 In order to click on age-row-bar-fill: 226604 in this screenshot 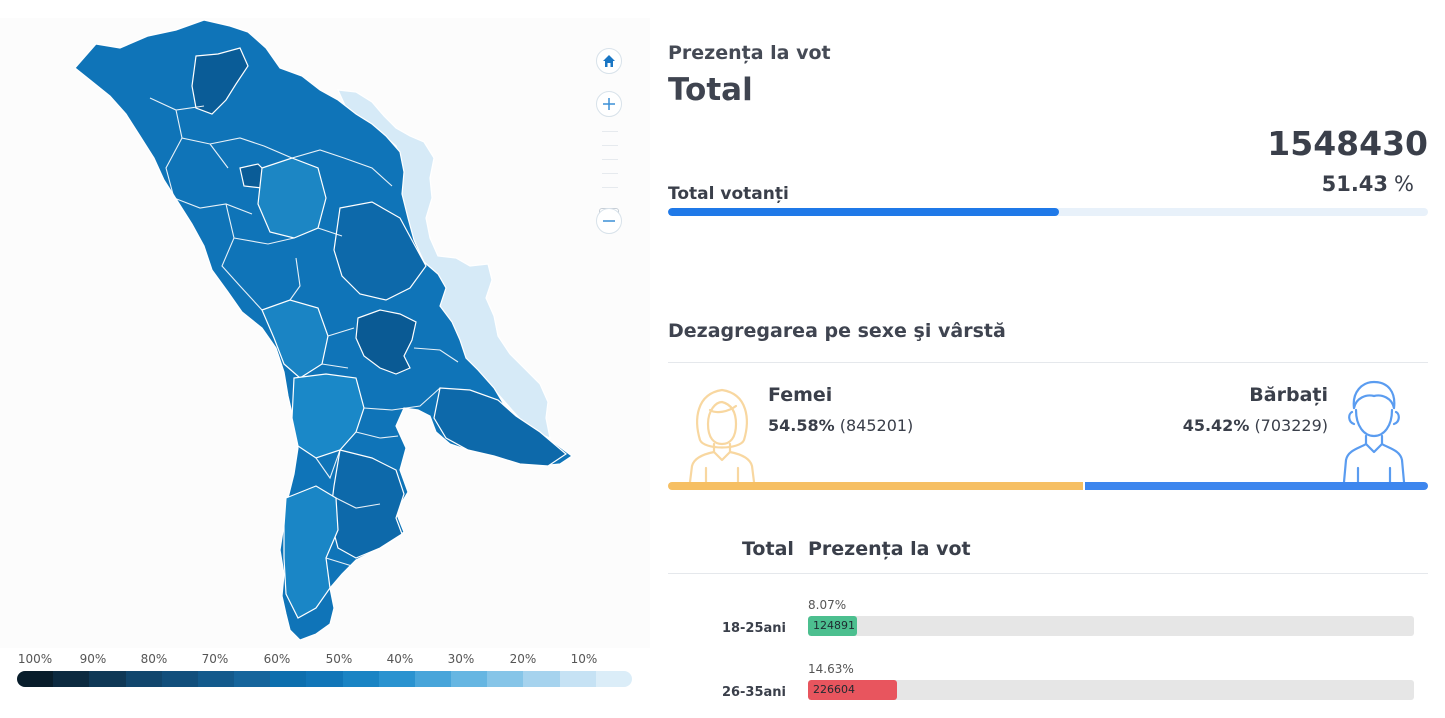, I will do `click(852, 690)`.